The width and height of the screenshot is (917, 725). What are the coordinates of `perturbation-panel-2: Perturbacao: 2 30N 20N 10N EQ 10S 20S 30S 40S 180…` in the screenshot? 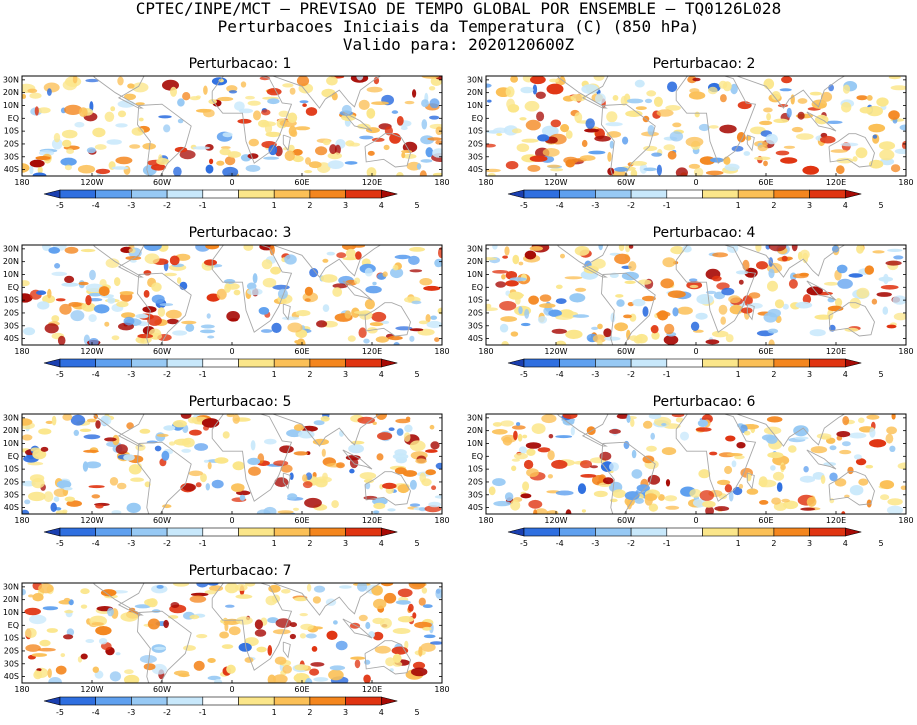 It's located at (692, 137).